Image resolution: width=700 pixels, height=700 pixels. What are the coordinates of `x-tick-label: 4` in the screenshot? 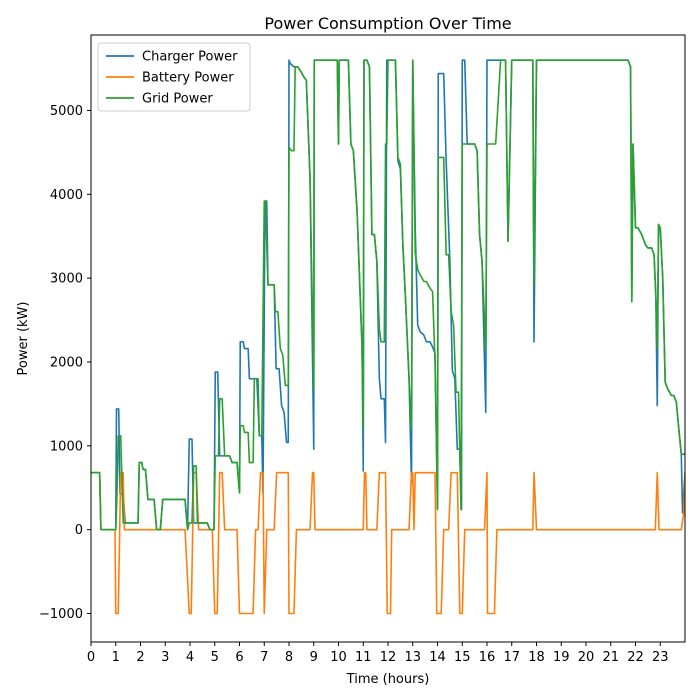 It's located at (190, 657).